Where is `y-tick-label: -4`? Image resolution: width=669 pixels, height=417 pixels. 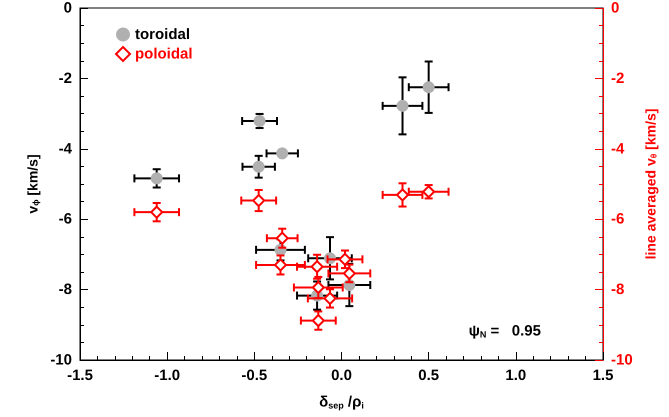 y-tick-label: -4 is located at coordinates (65, 149).